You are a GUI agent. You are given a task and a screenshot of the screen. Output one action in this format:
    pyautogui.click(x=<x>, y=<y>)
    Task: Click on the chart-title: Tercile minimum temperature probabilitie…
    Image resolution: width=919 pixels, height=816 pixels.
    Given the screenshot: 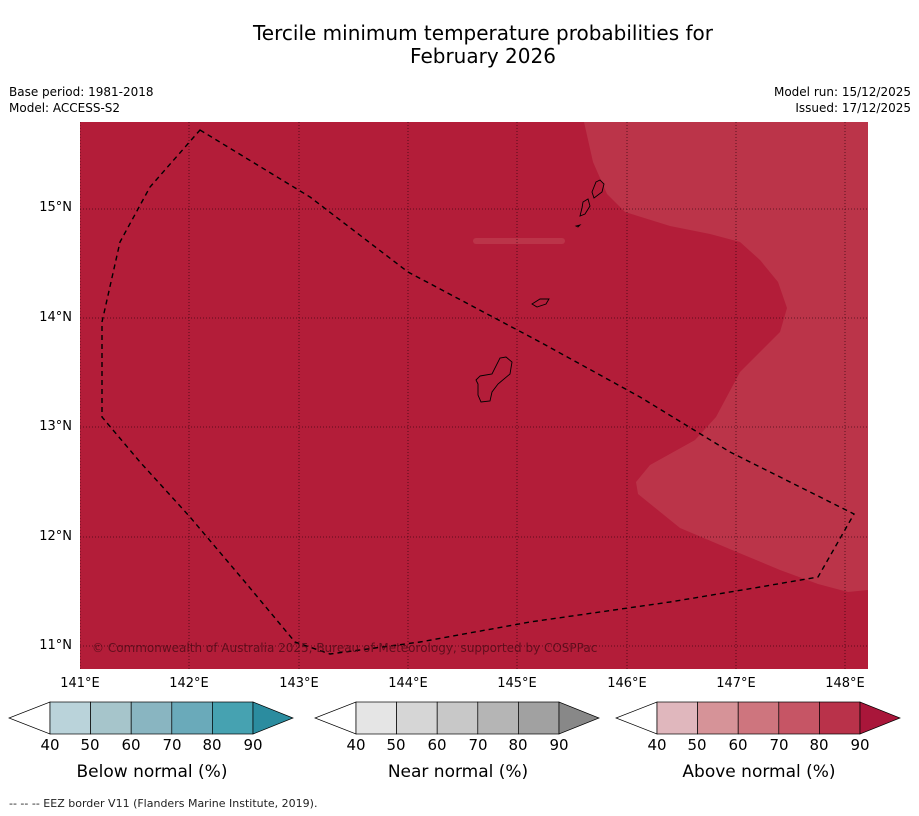 What is the action you would take?
    pyautogui.click(x=459, y=45)
    